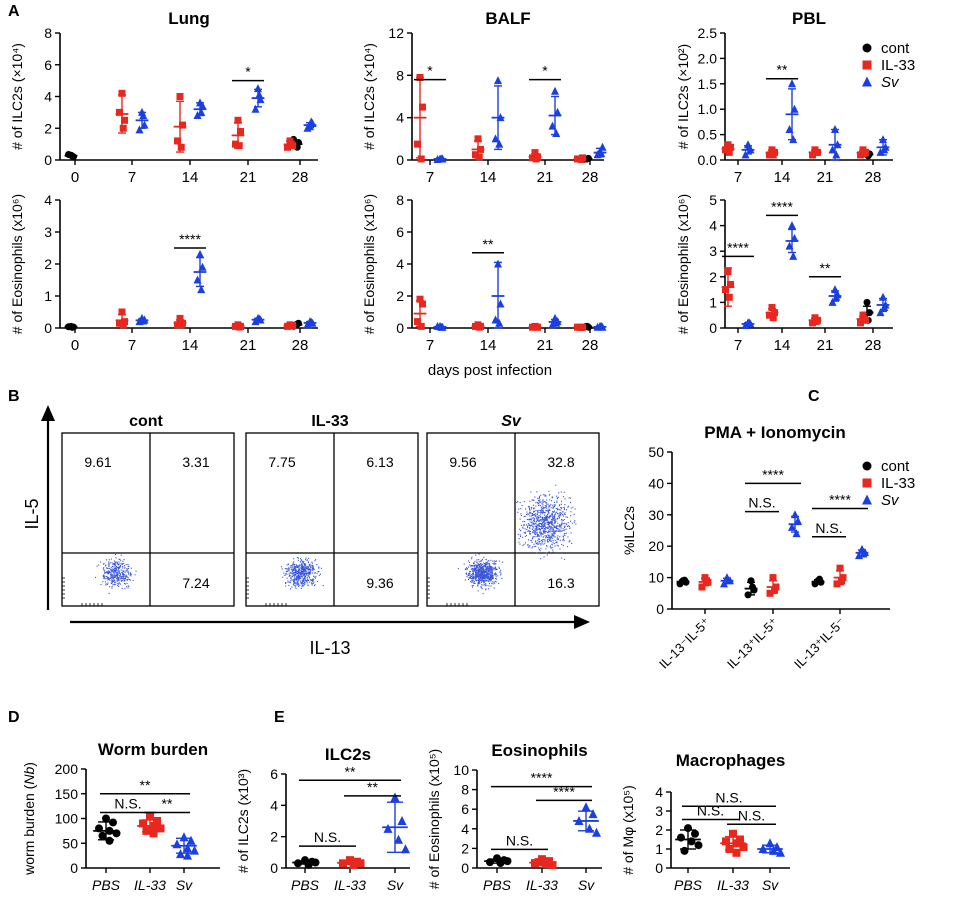 The image size is (957, 918). Describe the element at coordinates (372, 787) in the screenshot. I see `significance-label: **` at that location.